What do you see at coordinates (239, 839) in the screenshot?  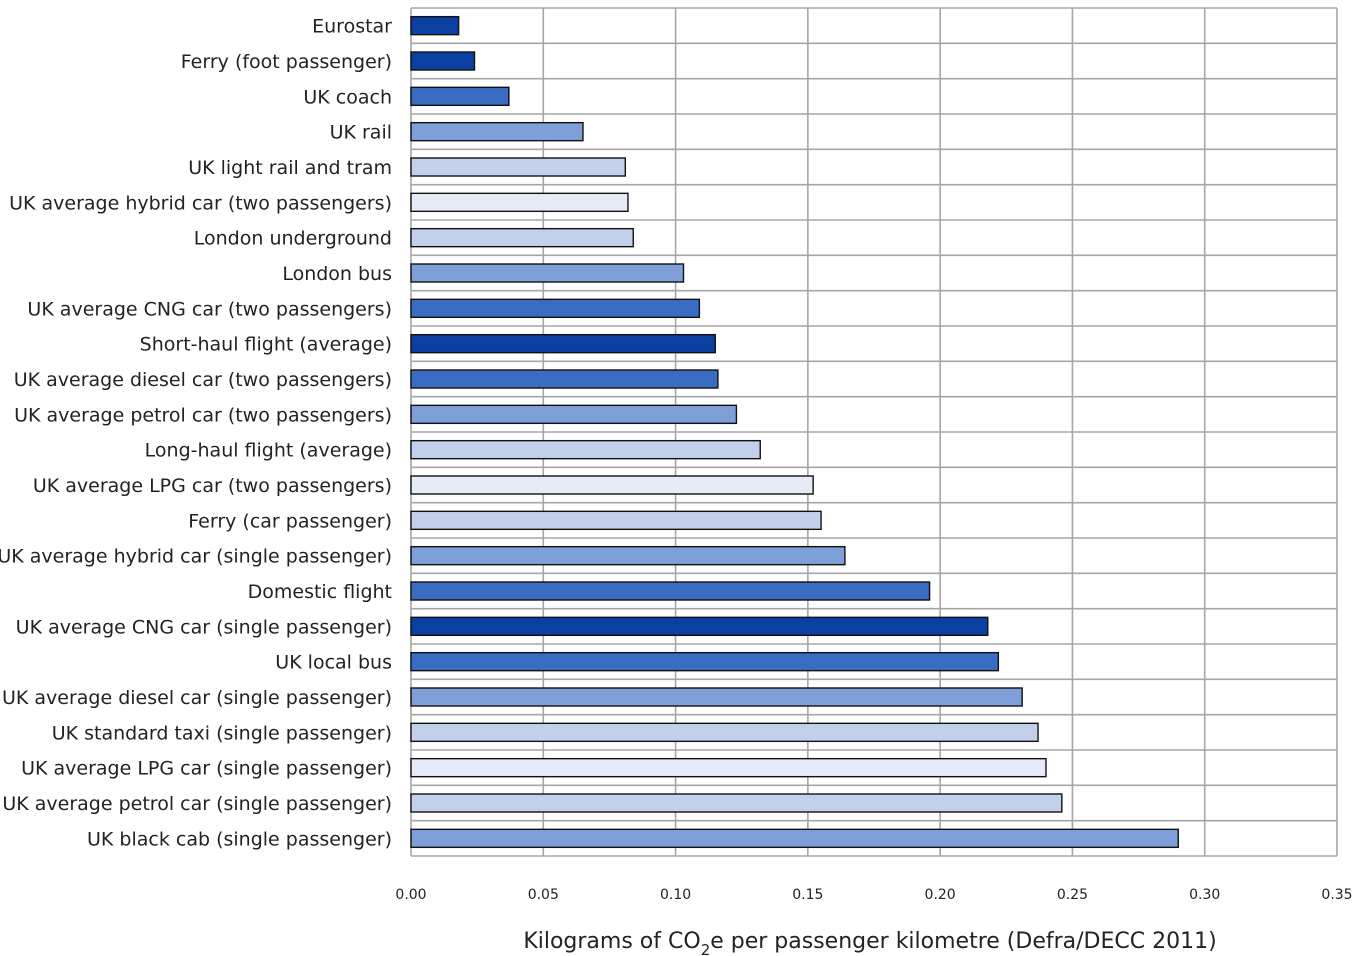 I see `category-label: UK black cab (single passenger)` at bounding box center [239, 839].